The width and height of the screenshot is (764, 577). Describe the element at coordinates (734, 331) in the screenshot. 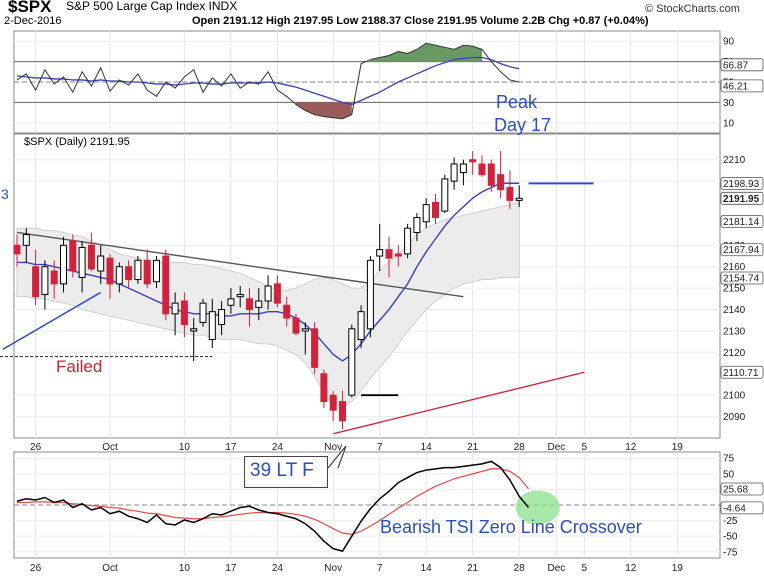

I see `price-tick-label: 2130` at that location.